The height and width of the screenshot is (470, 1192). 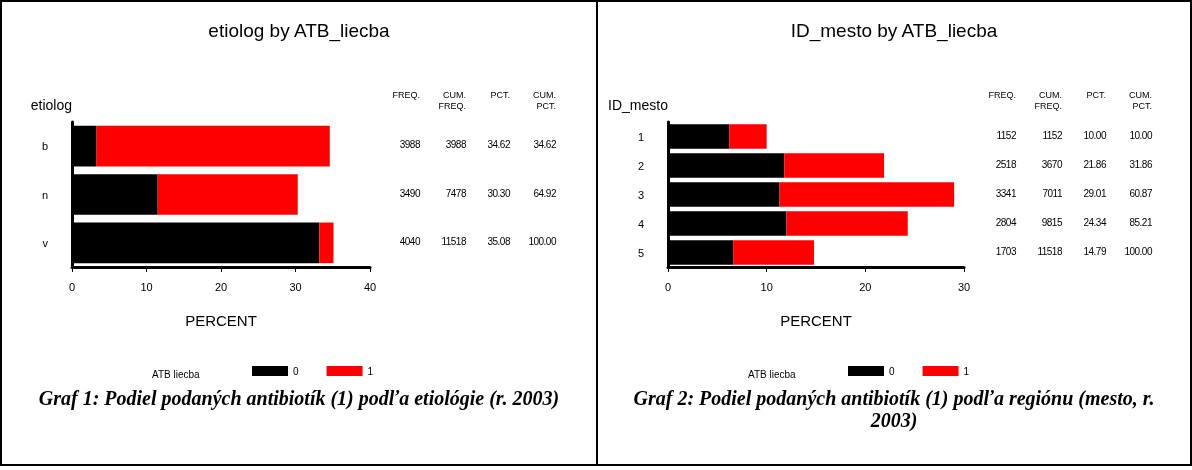 What do you see at coordinates (44, 194) in the screenshot?
I see `y-tick-label: n` at bounding box center [44, 194].